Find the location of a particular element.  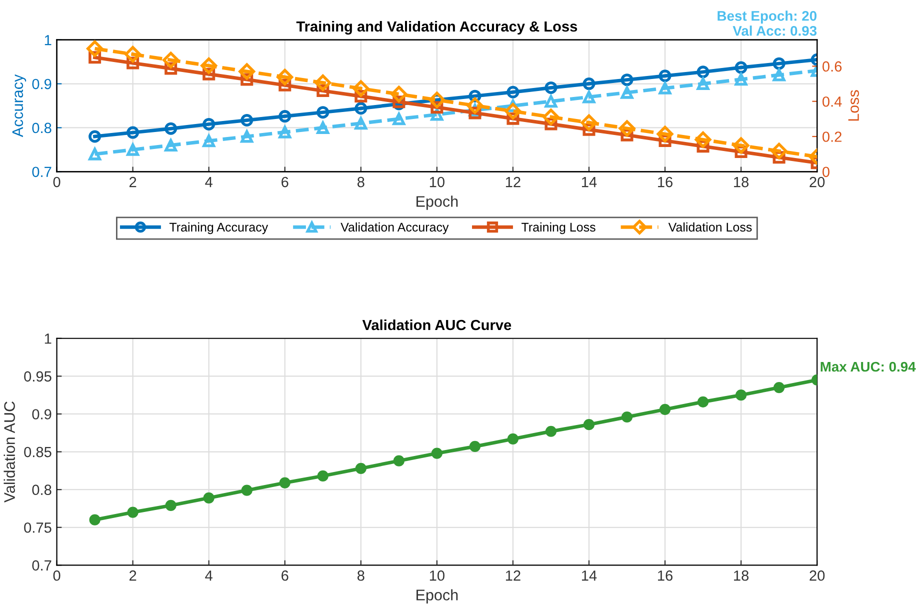

y-tick-label: 0.95 is located at coordinates (38, 376).